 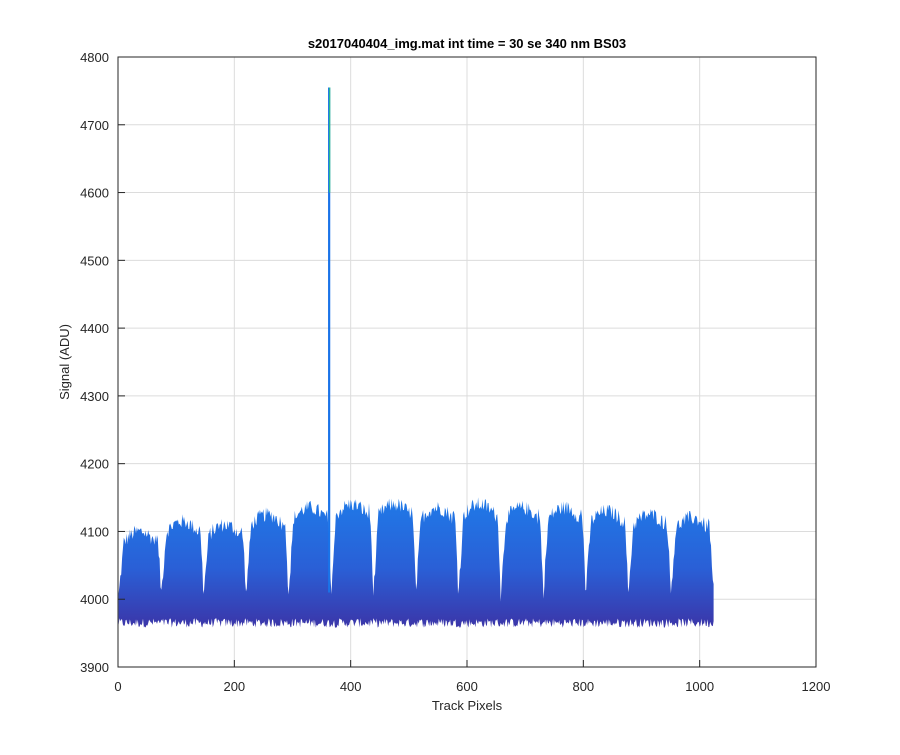 I want to click on x-tick-label: 1000, so click(x=699, y=686).